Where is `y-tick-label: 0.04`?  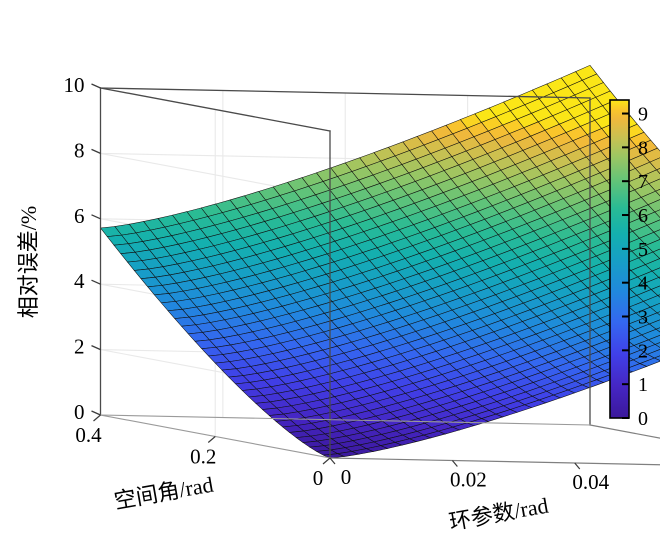 y-tick-label: 0.04 is located at coordinates (590, 482).